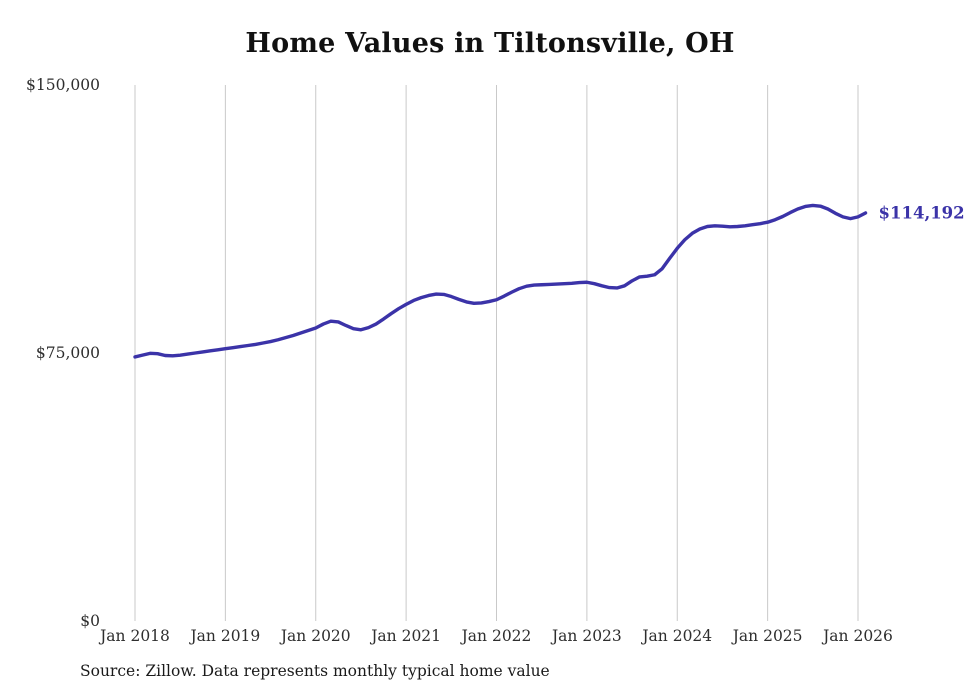 The width and height of the screenshot is (980, 699). What do you see at coordinates (490, 43) in the screenshot?
I see `chart-title: Home Values in Tiltonsville, OH` at bounding box center [490, 43].